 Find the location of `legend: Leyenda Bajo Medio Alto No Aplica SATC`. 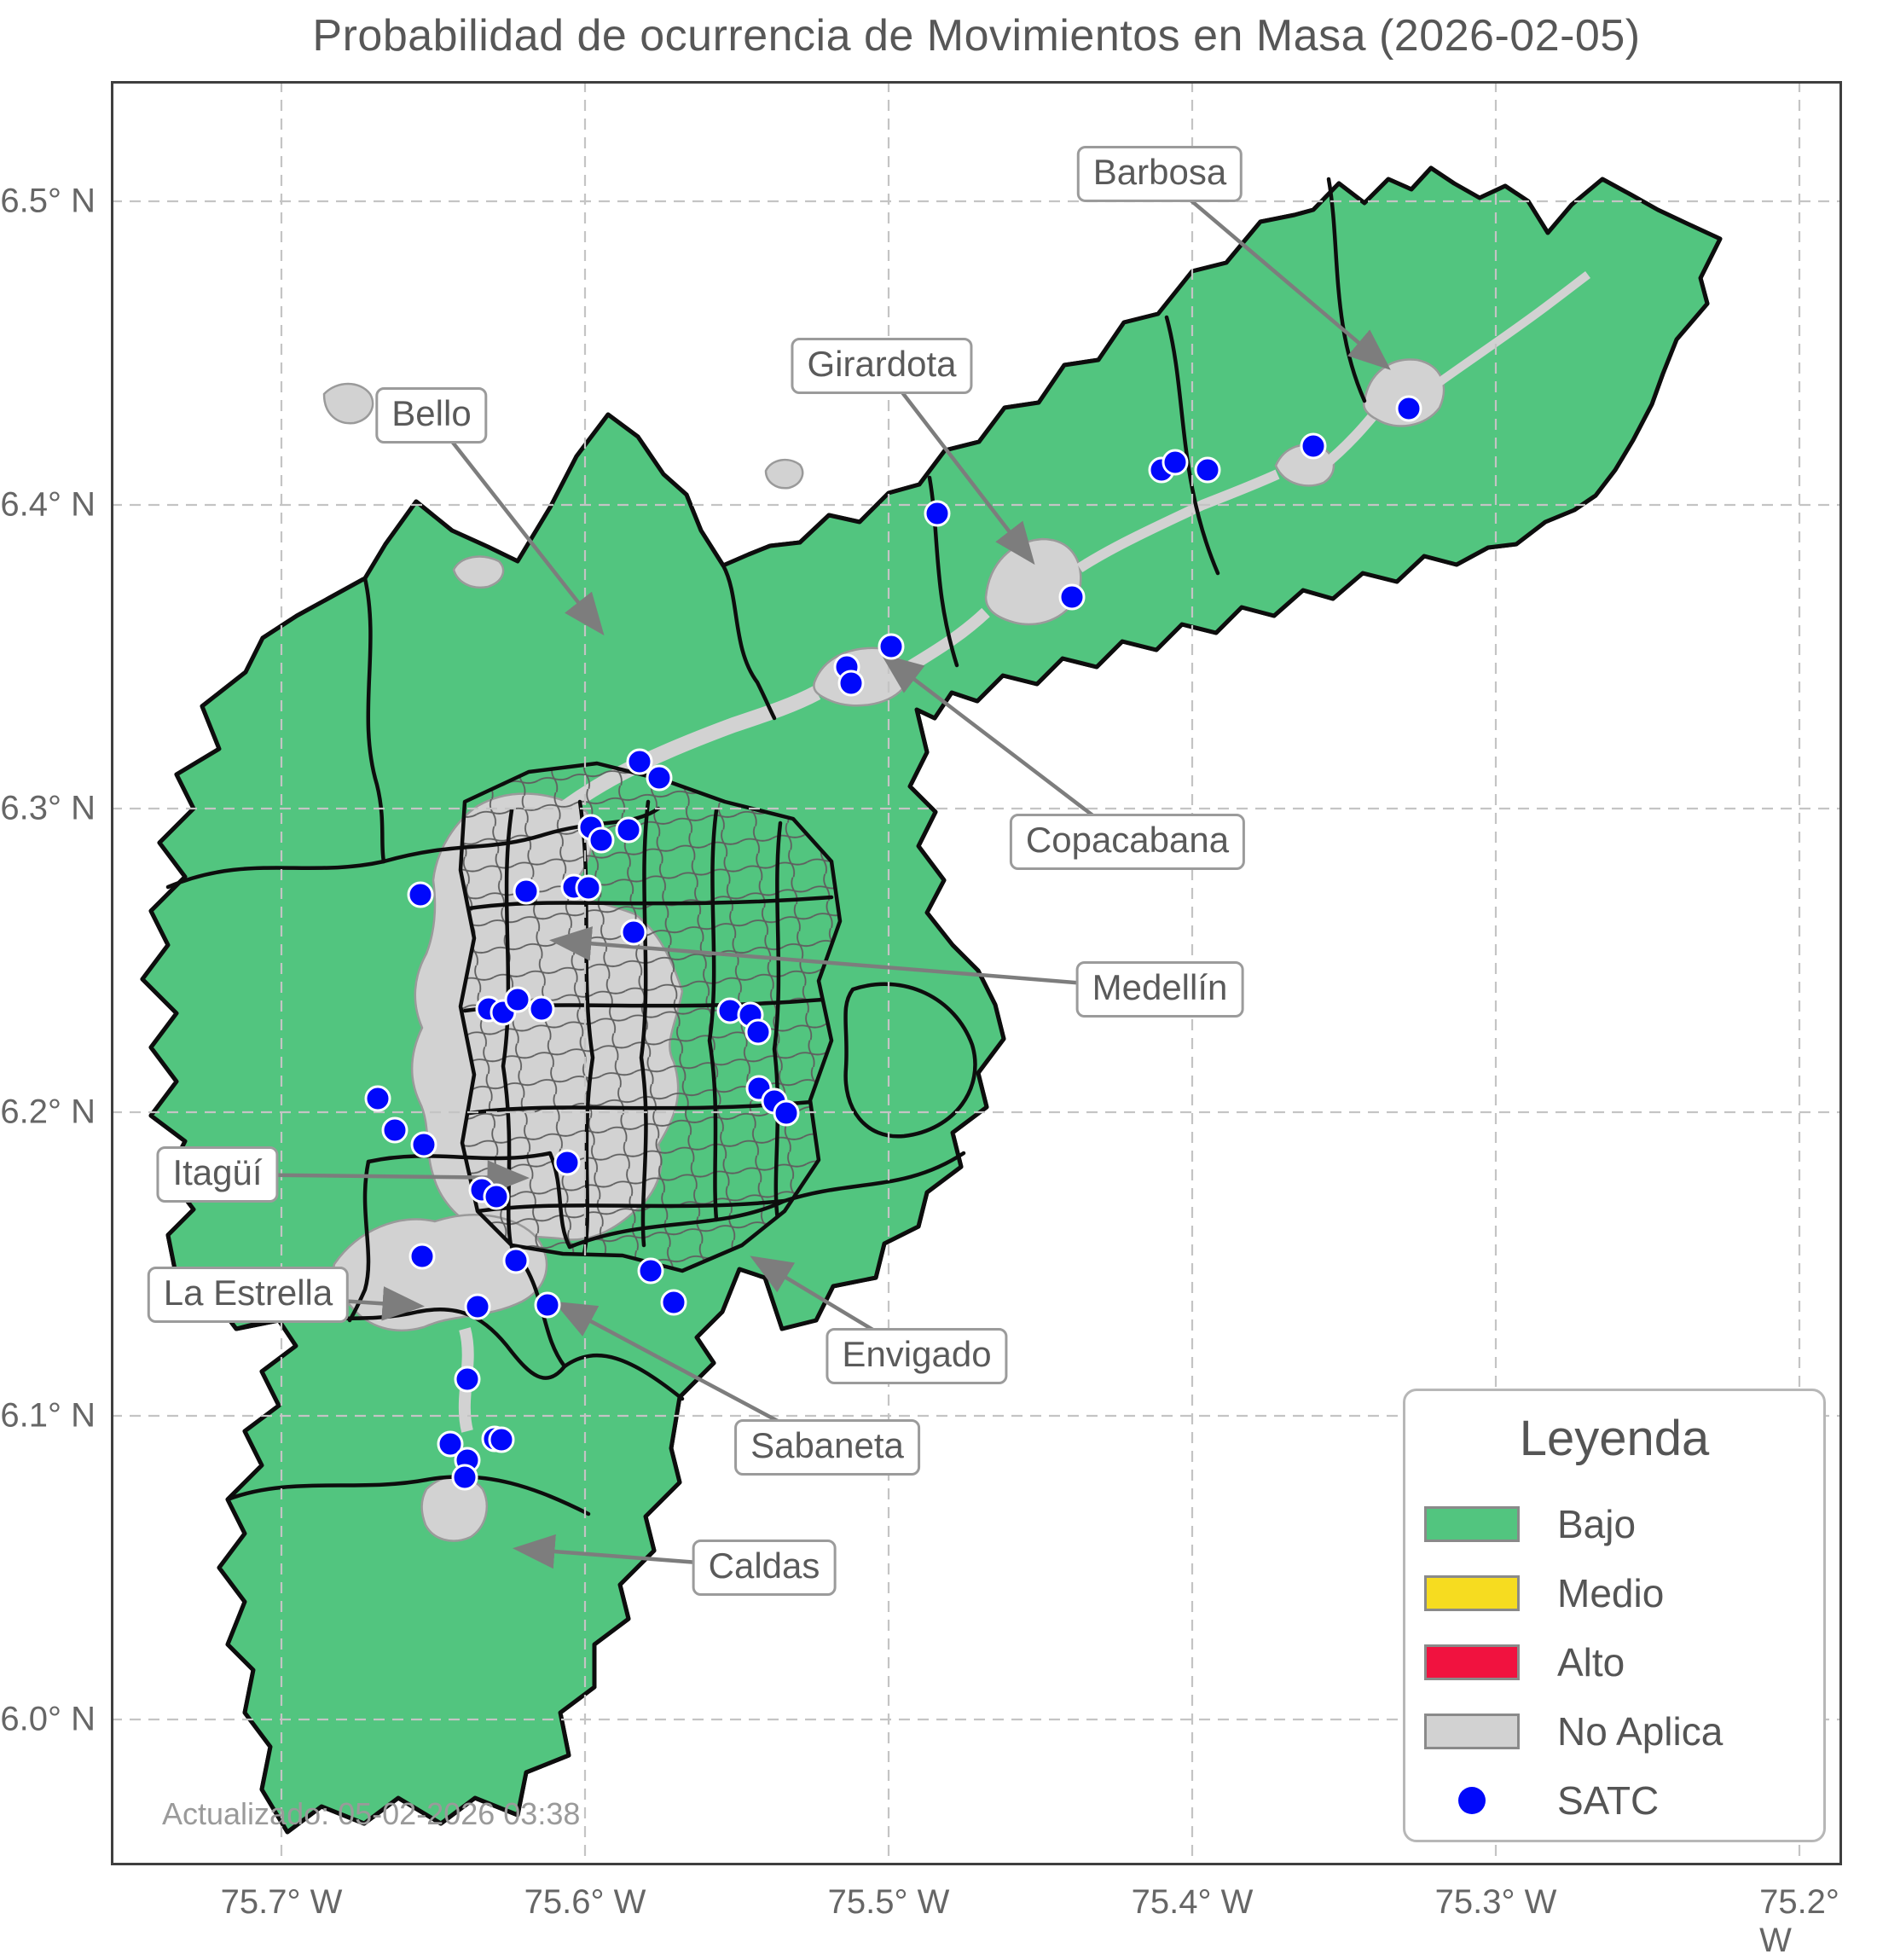

legend: Leyenda Bajo Medio Alto No Aplica SATC is located at coordinates (1614, 1615).